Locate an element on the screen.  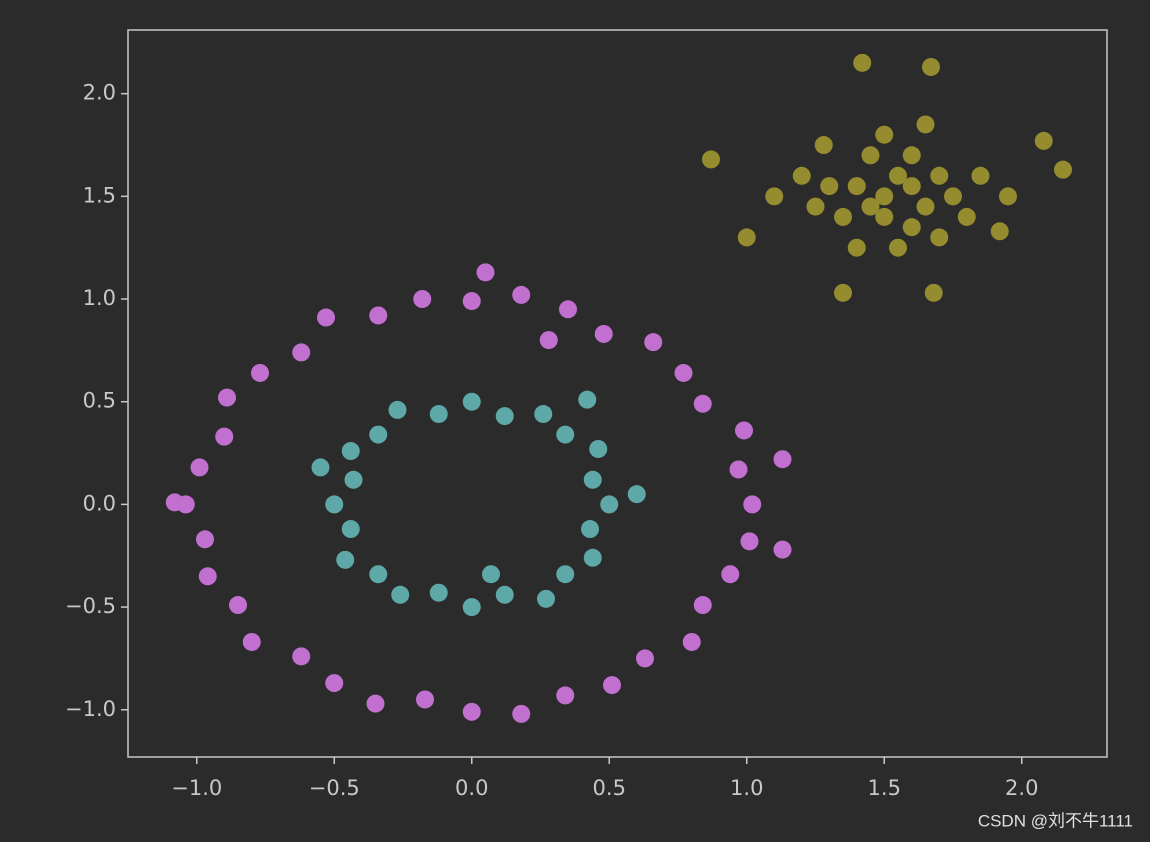
x-tick-label: 1.0 is located at coordinates (746, 788).